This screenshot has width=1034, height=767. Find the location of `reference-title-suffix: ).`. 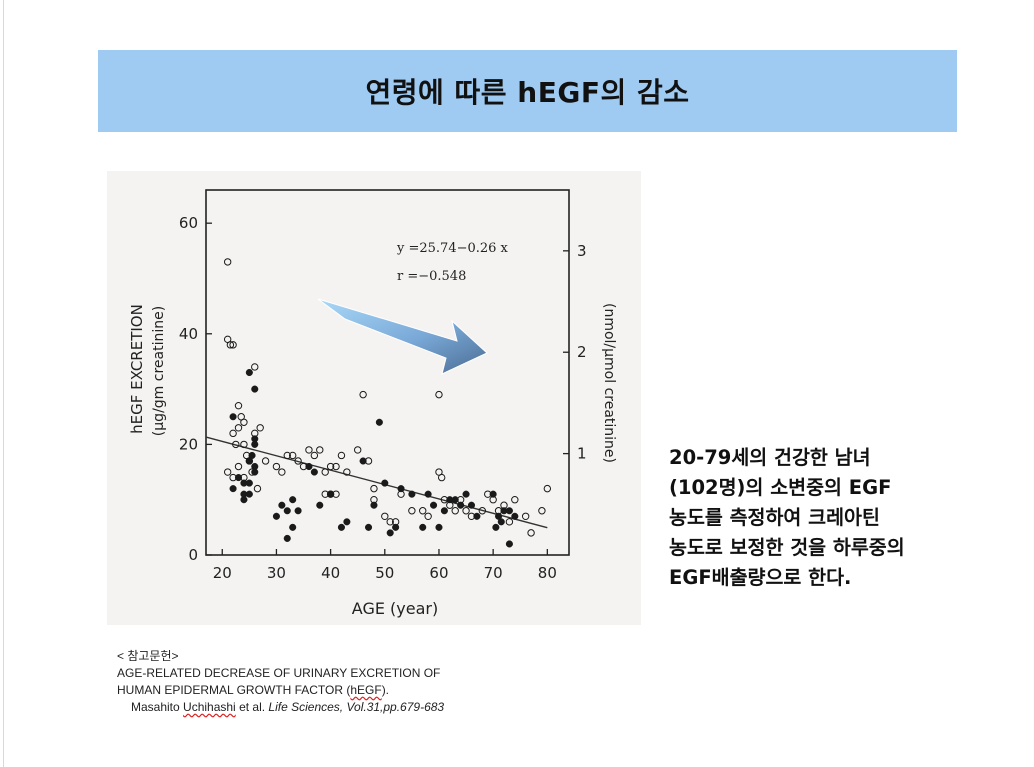

reference-title-suffix: ). is located at coordinates (385, 690).